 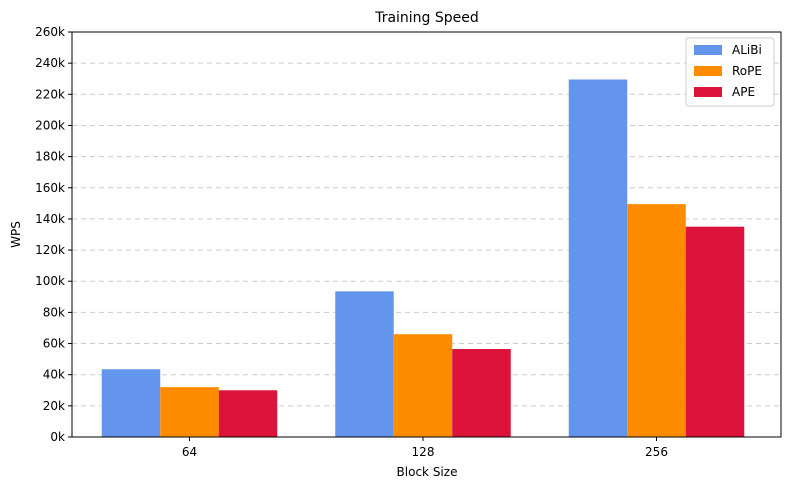 I want to click on y-tick-label: 120k, so click(x=50, y=250).